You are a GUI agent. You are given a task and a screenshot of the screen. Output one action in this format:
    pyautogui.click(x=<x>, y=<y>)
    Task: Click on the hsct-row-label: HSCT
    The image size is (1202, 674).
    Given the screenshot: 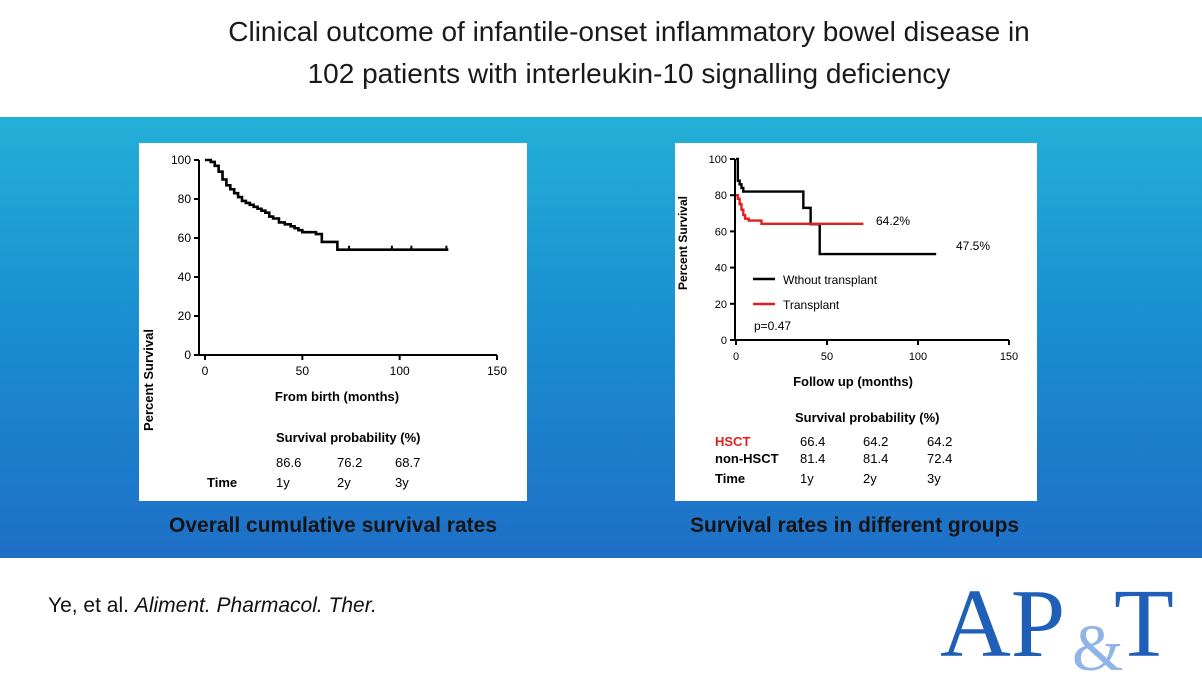 What is the action you would take?
    pyautogui.click(x=732, y=441)
    